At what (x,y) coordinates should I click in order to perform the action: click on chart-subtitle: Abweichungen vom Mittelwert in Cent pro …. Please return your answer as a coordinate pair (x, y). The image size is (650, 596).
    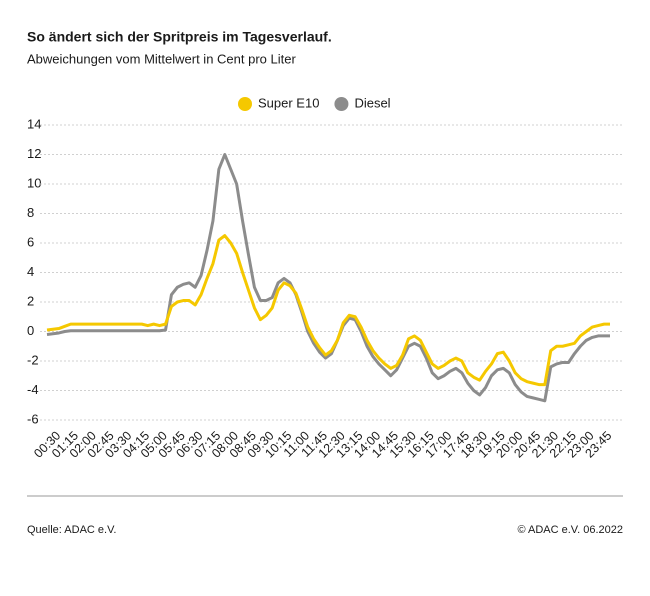
    Looking at the image, I should click on (161, 58).